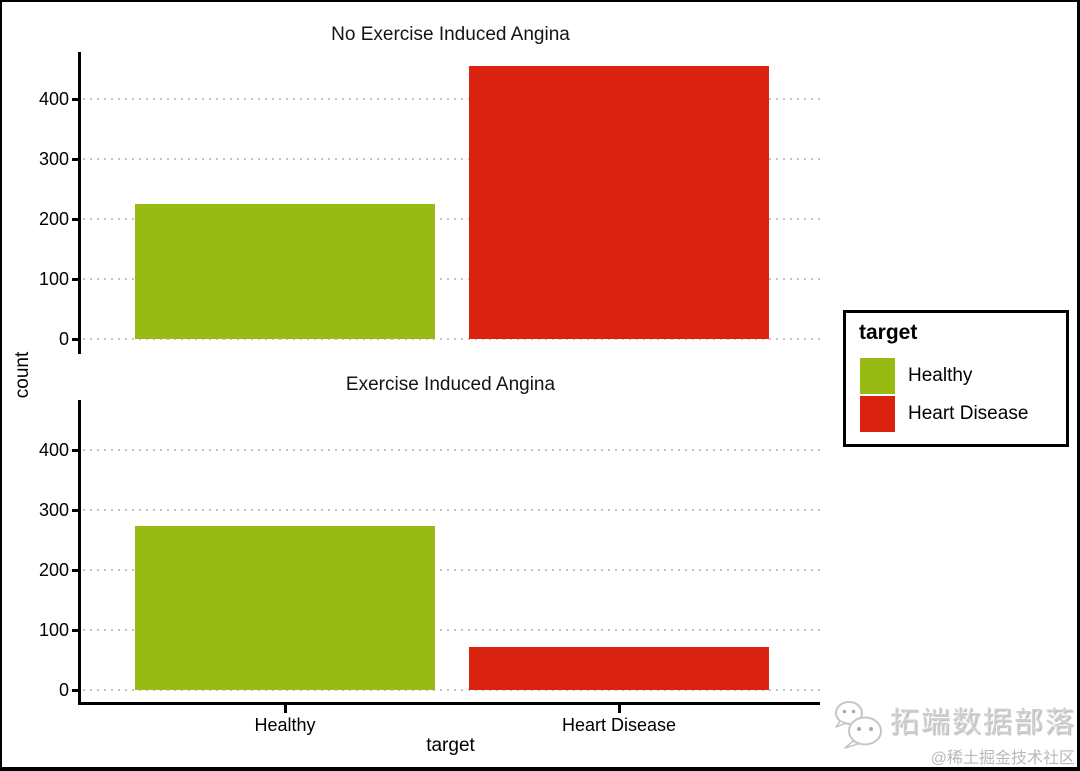  I want to click on x-tick-label-heart-disease: Heart Disease, so click(619, 725).